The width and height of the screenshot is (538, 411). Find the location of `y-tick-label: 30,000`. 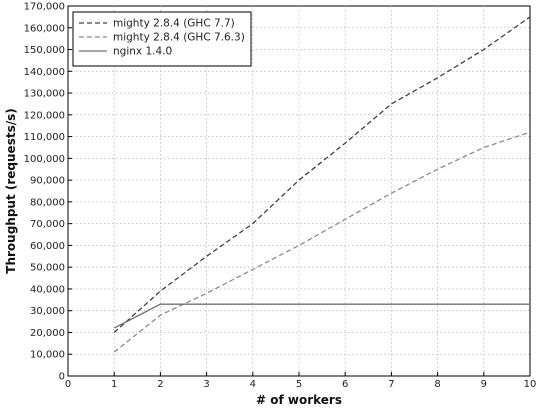

y-tick-label: 30,000 is located at coordinates (47, 311).